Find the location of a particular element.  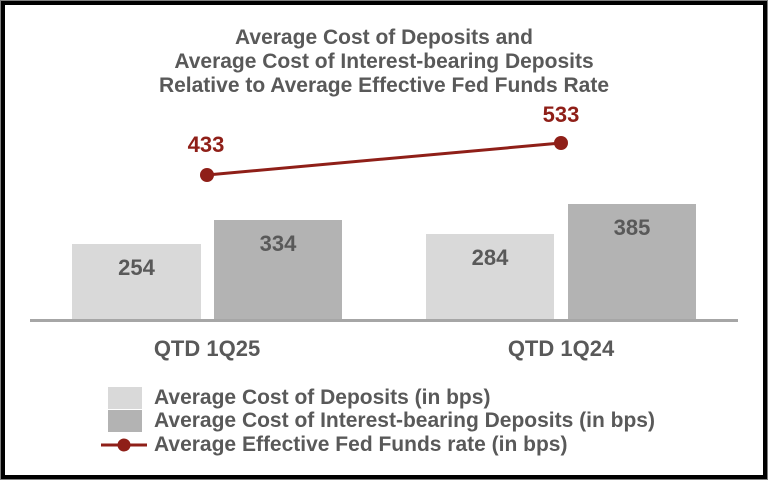

bar-value-cost-of-deposits-1q25: 254 is located at coordinates (136, 267).